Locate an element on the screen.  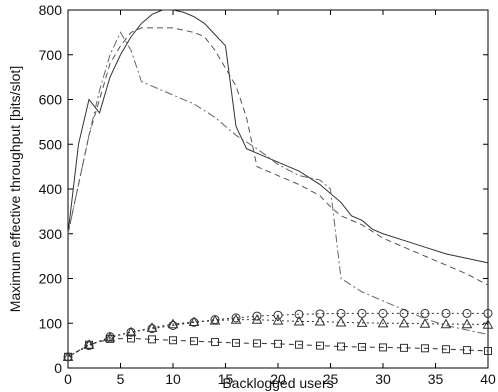
x-tick-label: 35 is located at coordinates (436, 379).